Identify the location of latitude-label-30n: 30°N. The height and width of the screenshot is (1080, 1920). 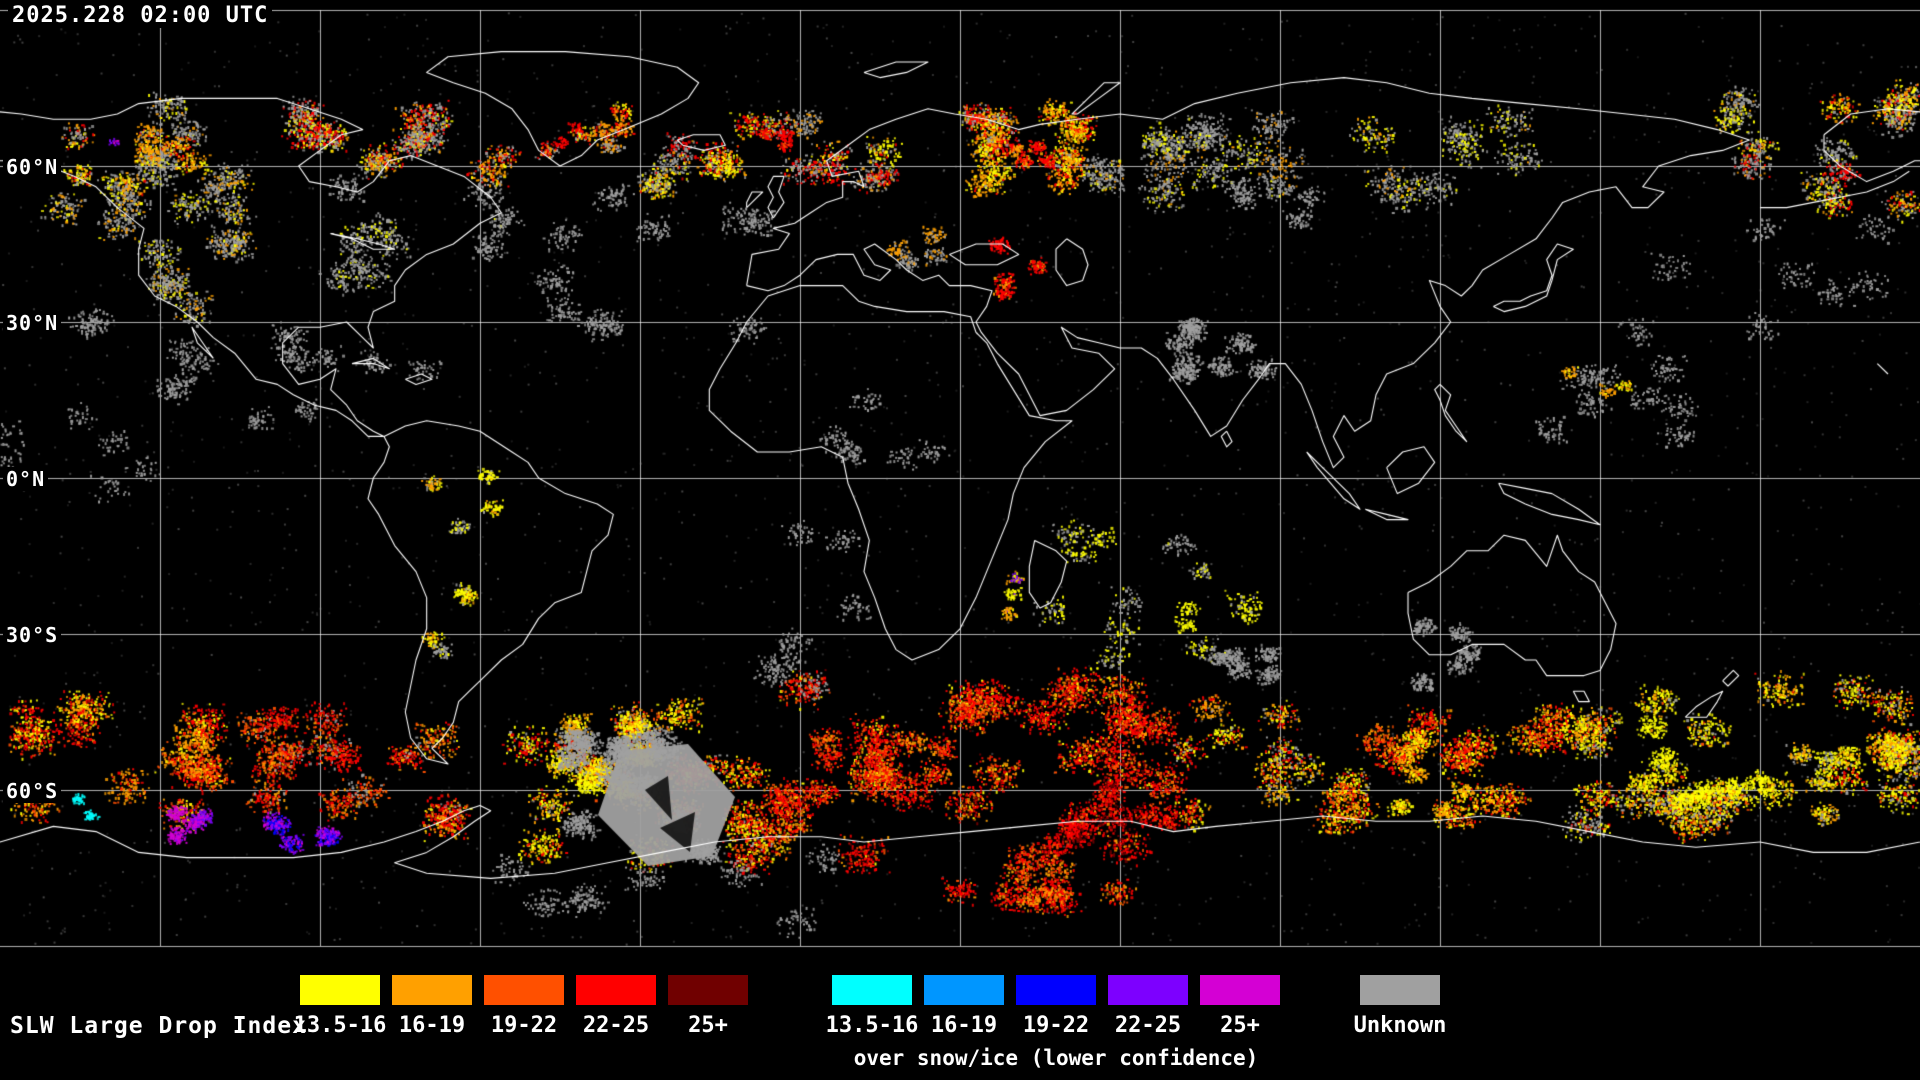
(32, 323).